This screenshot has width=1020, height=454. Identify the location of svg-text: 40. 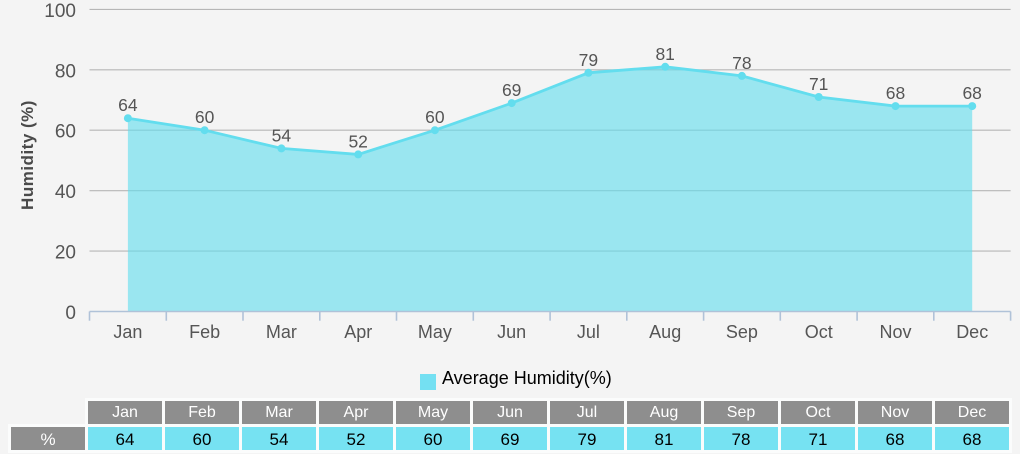
(65, 192).